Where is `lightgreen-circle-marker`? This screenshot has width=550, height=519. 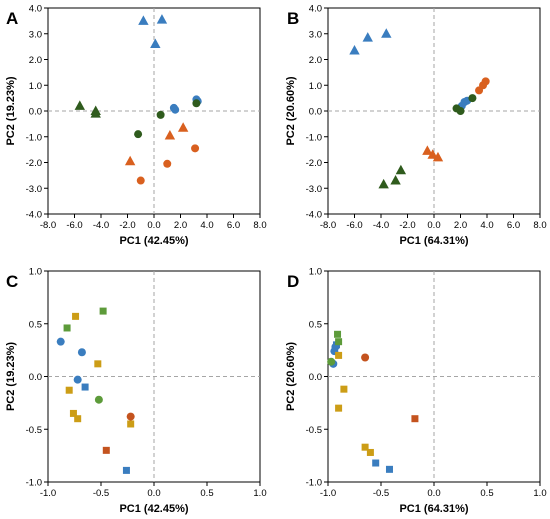
lightgreen-circle-marker is located at coordinates (331, 361).